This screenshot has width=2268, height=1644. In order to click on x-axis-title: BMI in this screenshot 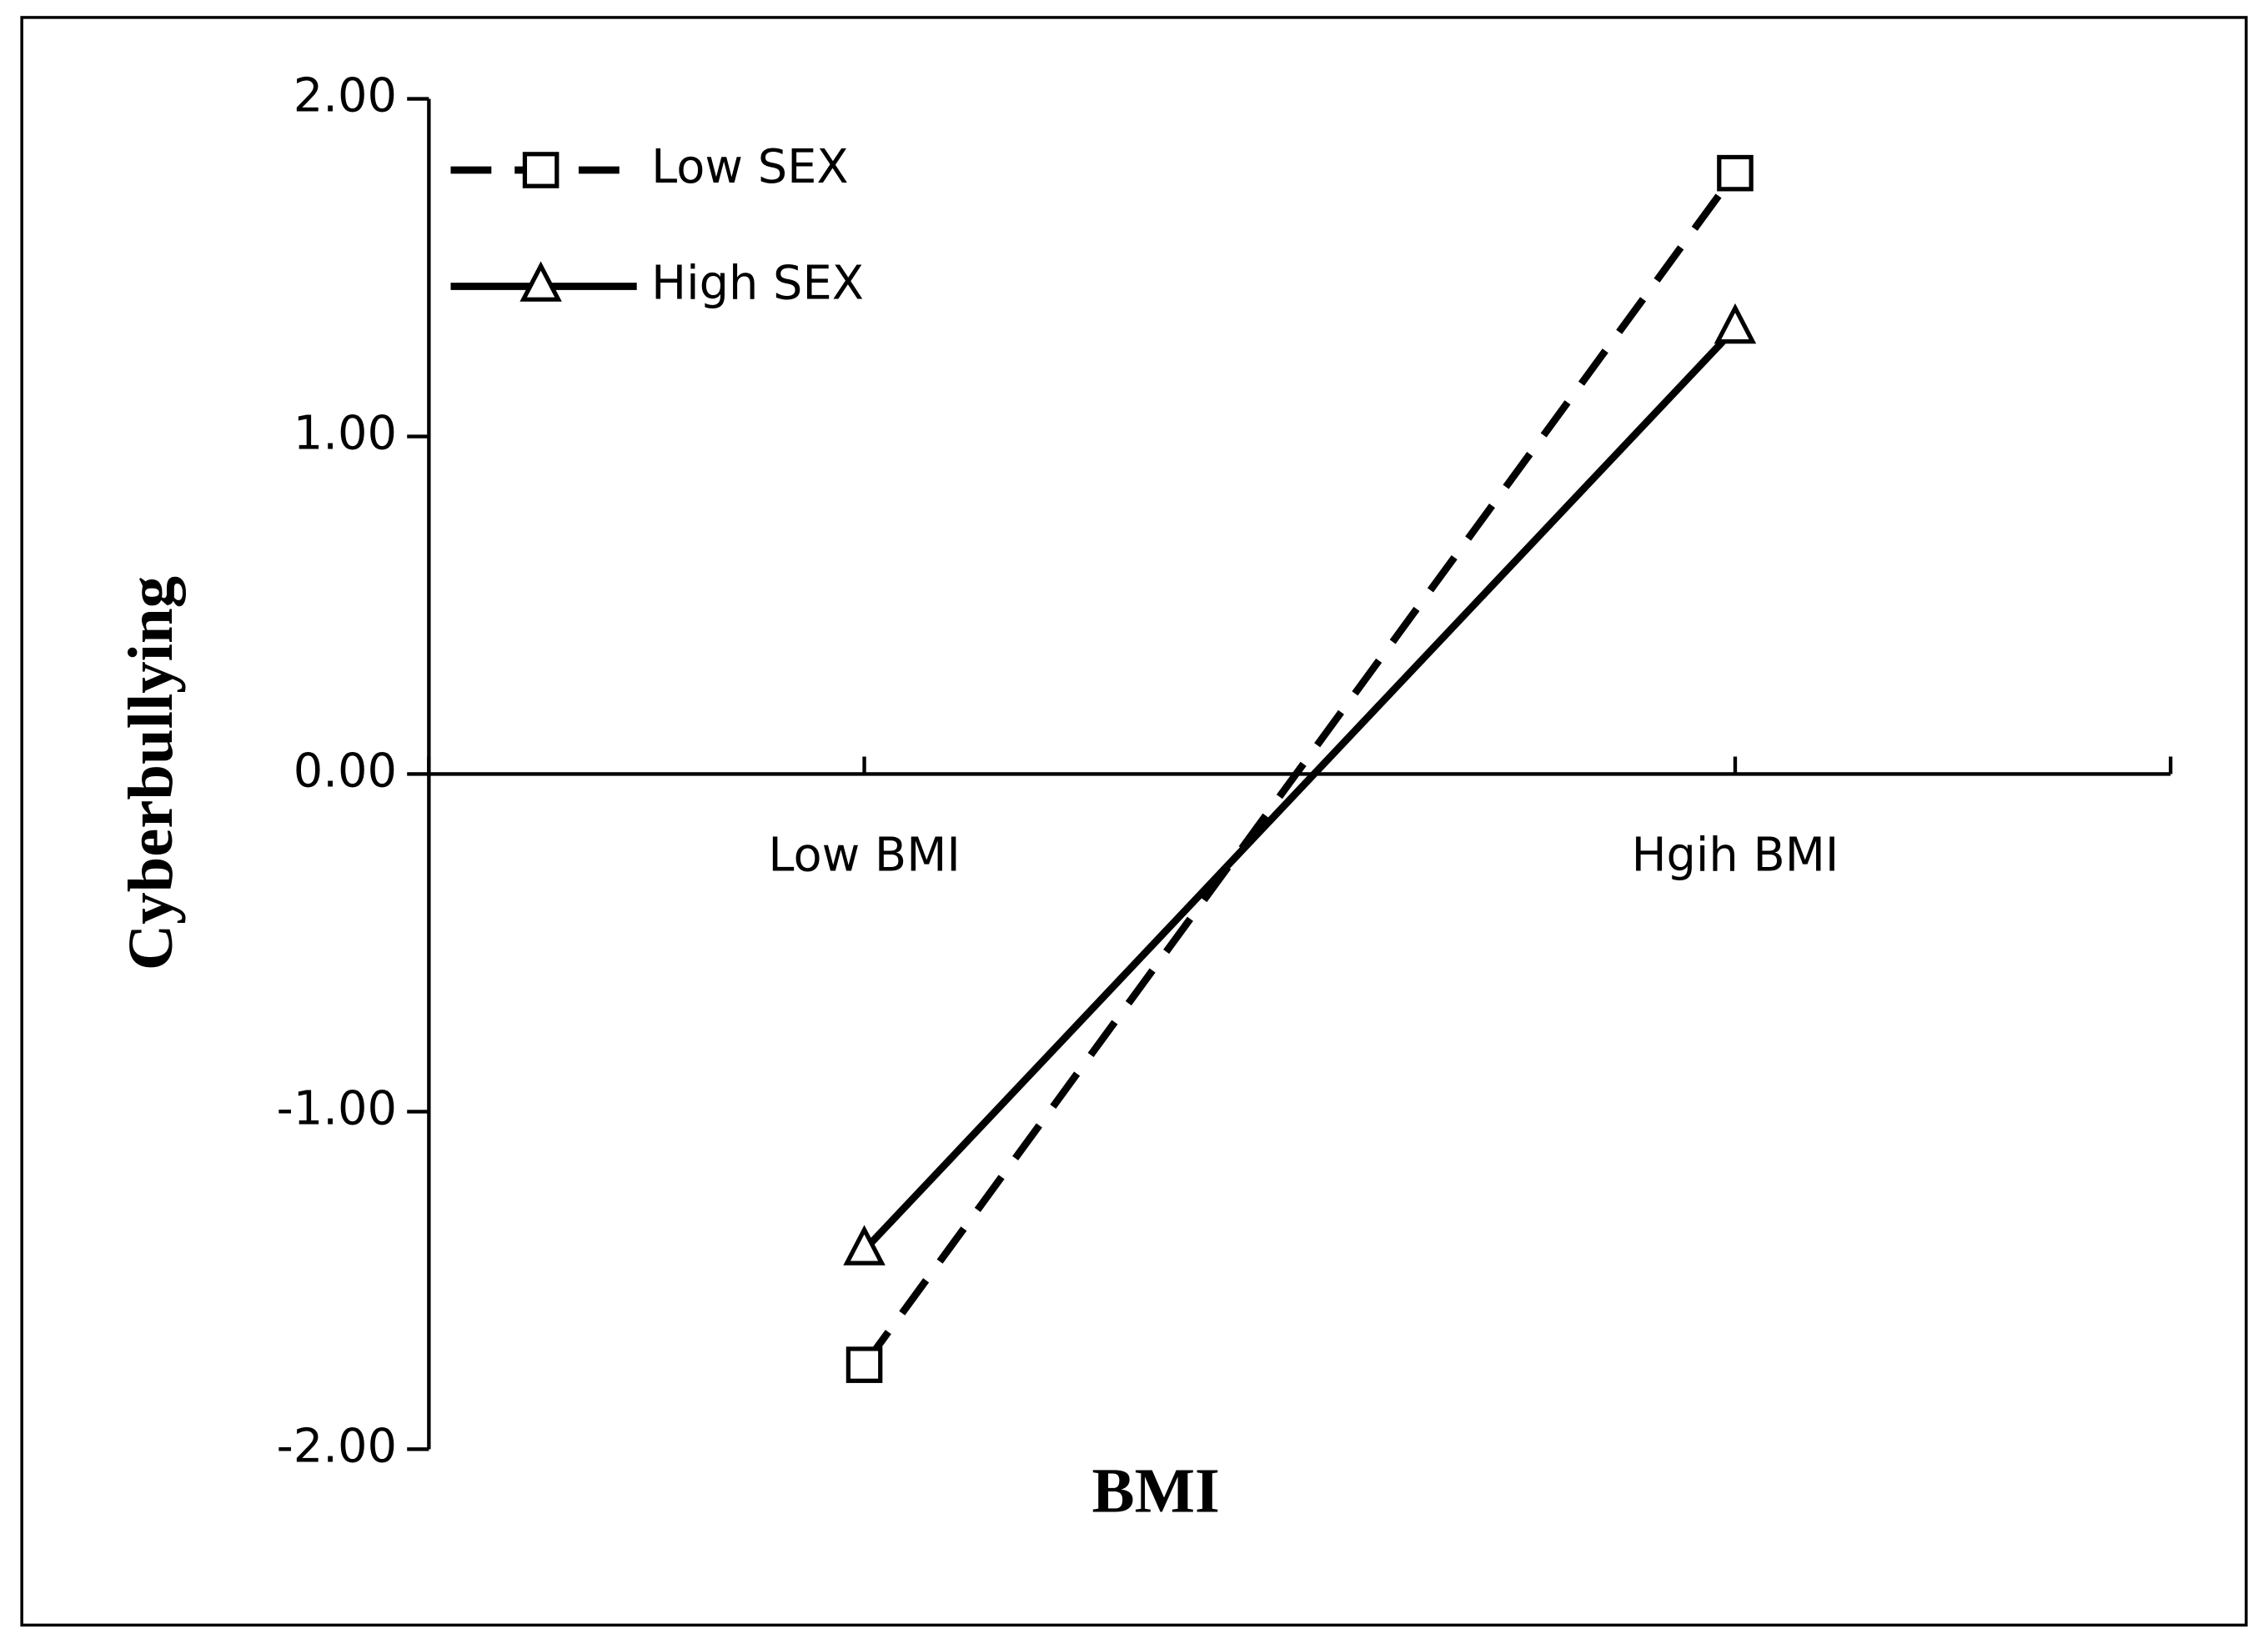, I will do `click(1155, 1491)`.